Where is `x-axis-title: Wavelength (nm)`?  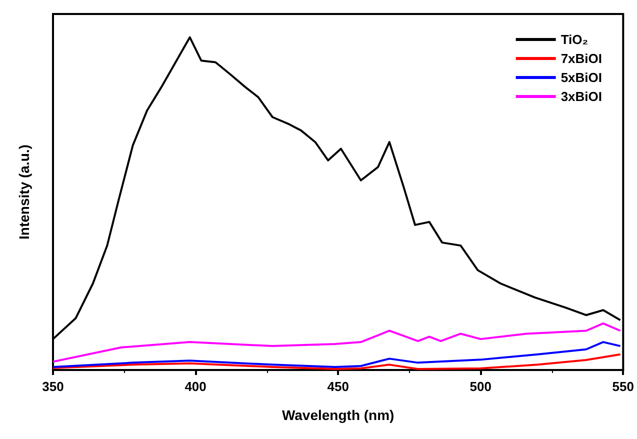
x-axis-title: Wavelength (nm) is located at coordinates (338, 415).